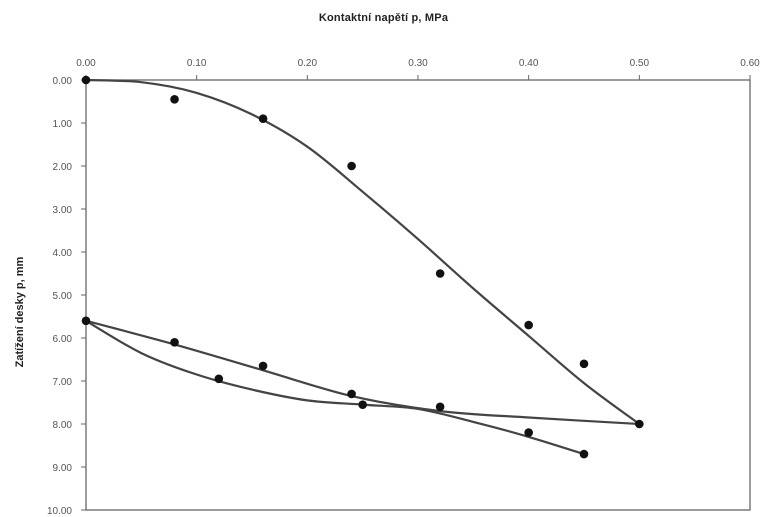  Describe the element at coordinates (86, 63) in the screenshot. I see `x-tick-label: 0.00` at that location.